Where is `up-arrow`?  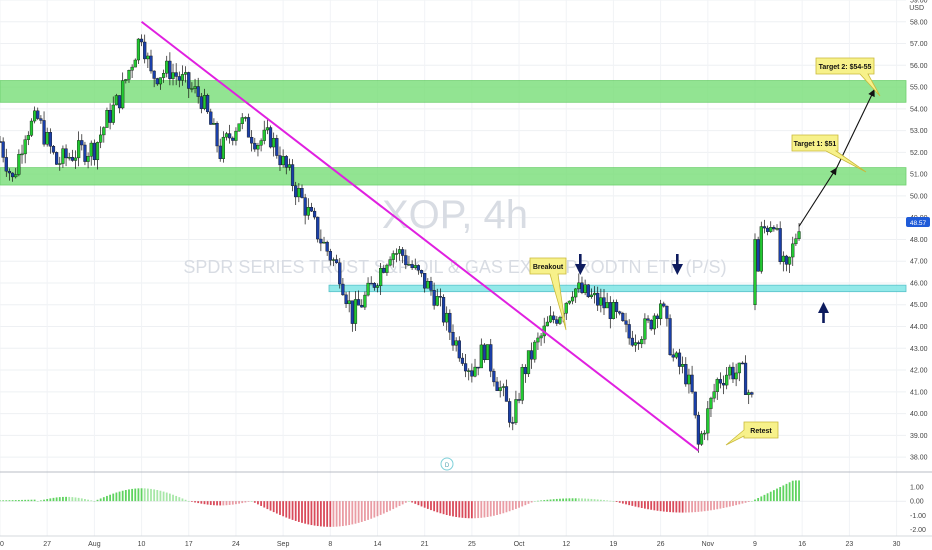 up-arrow is located at coordinates (823, 312).